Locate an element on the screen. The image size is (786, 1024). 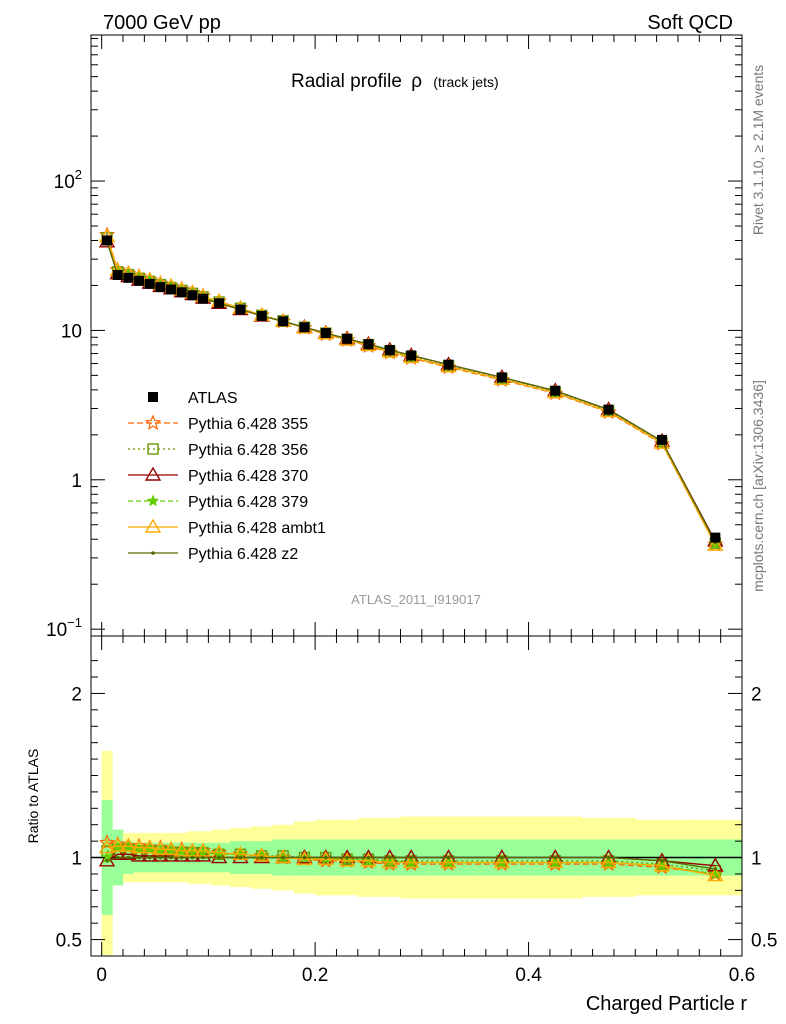
plot-title-main: Radial profile is located at coordinates (346, 81).